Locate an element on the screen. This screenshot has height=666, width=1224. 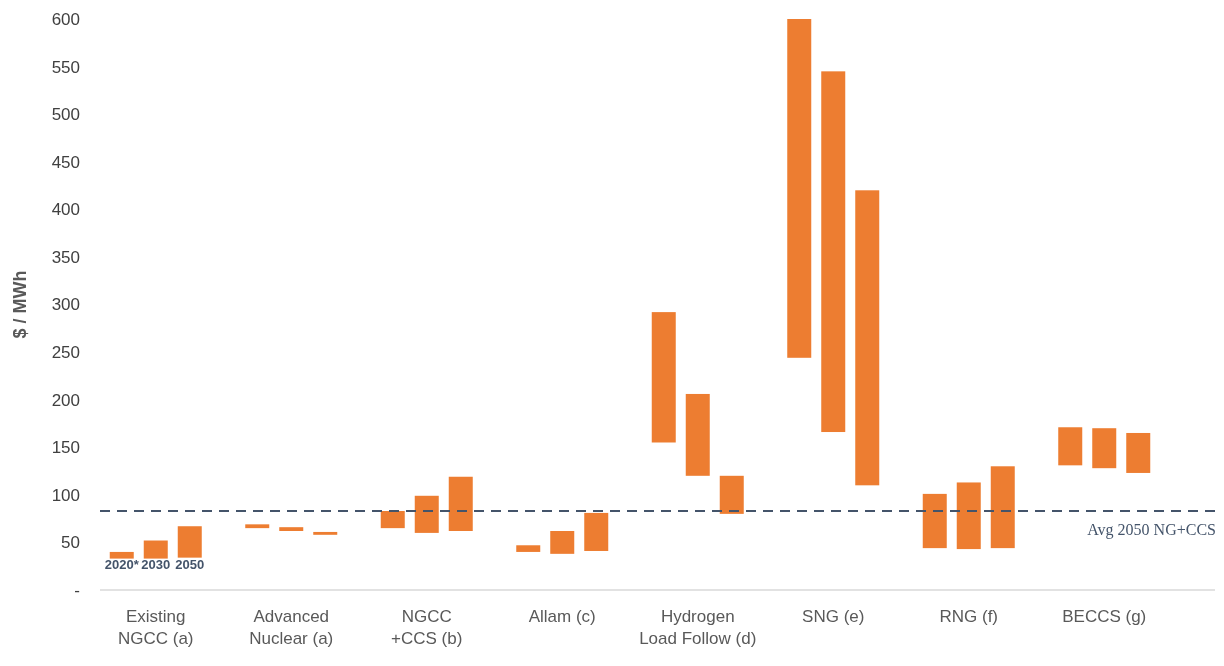
y-tick-label: 200 is located at coordinates (65, 400).